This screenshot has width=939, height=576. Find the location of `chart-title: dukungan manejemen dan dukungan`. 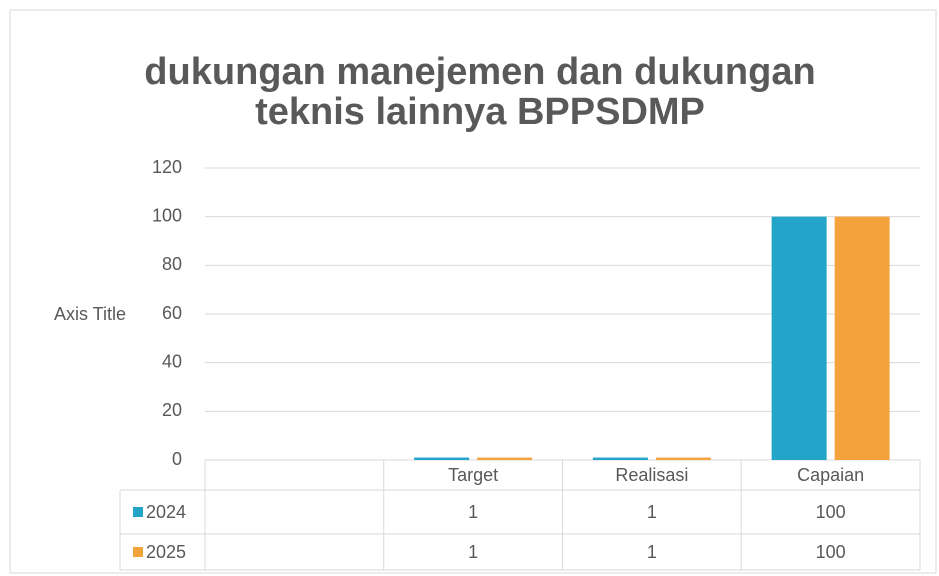

chart-title: dukungan manejemen dan dukungan is located at coordinates (479, 72).